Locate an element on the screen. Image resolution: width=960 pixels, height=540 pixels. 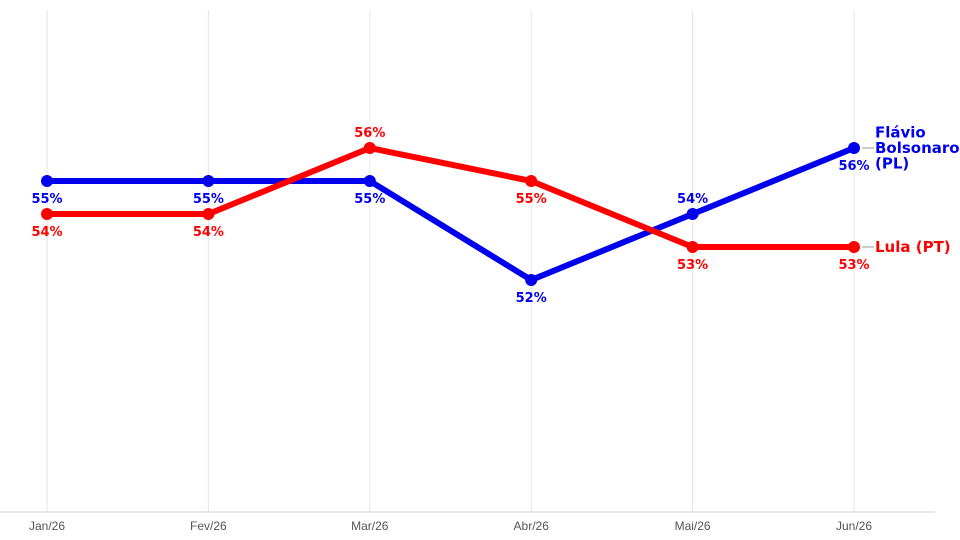
x-tick-label: Jan/26 is located at coordinates (47, 526).